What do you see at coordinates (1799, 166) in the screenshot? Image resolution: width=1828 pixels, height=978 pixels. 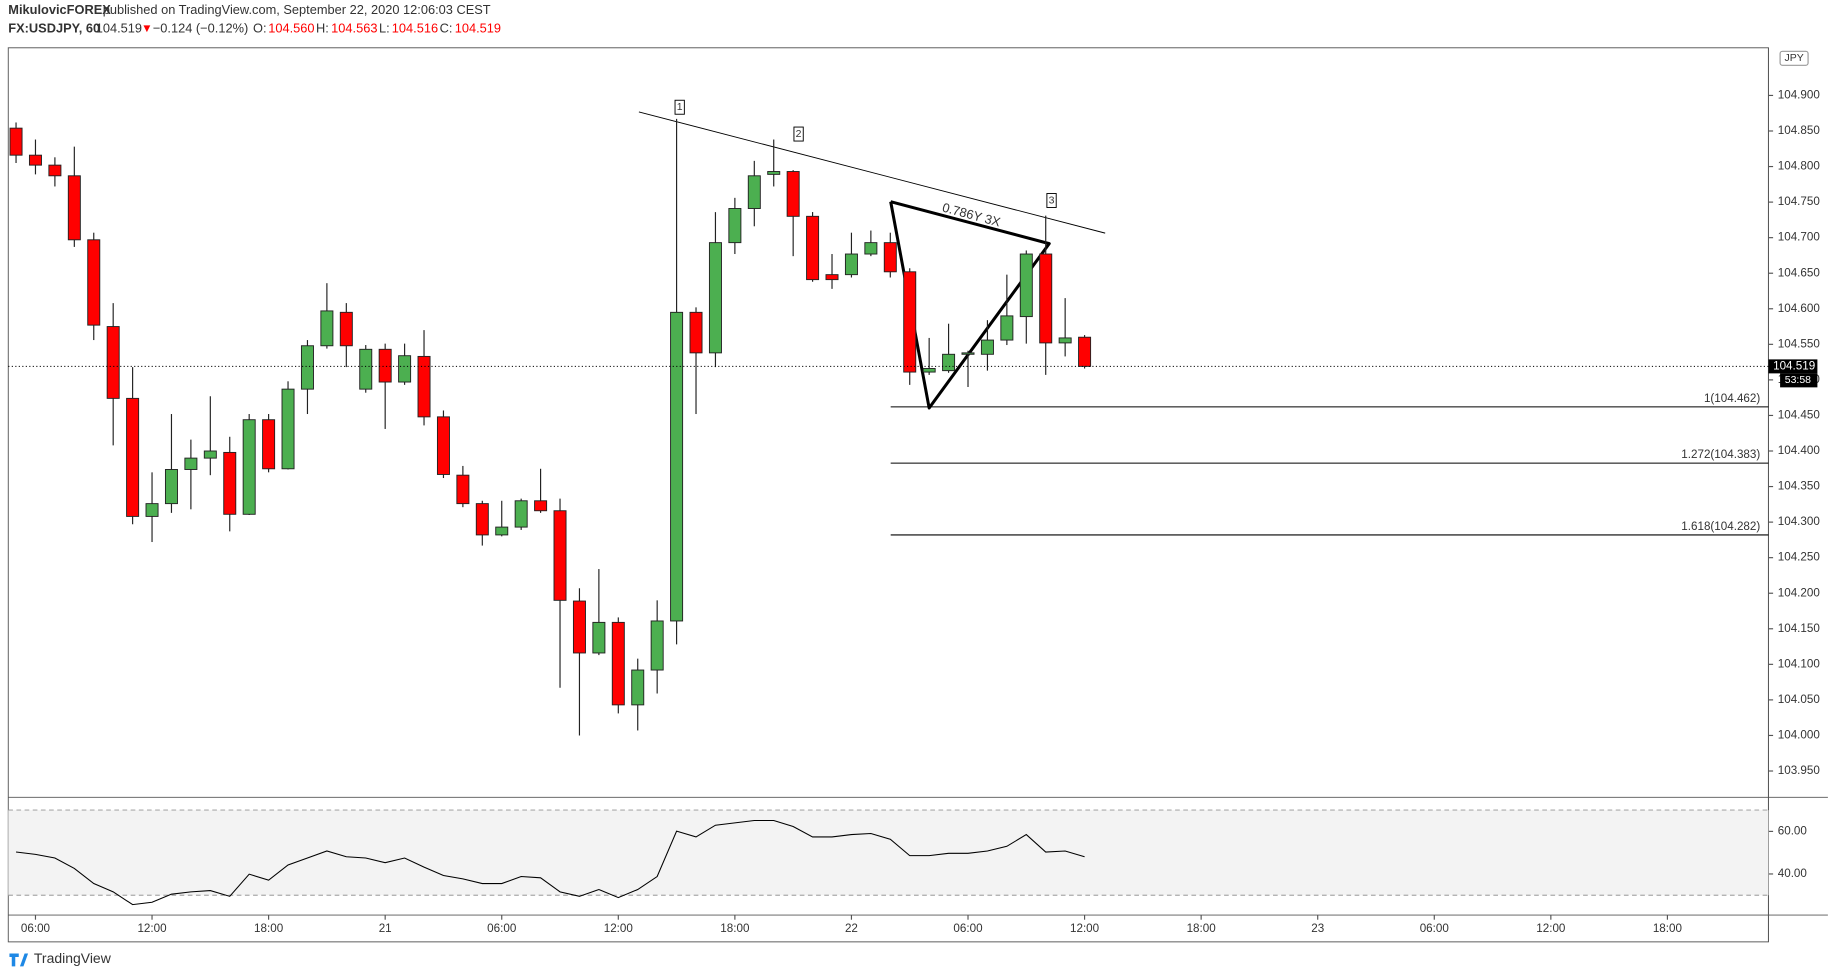 I see `y-tick-label: 104.800` at bounding box center [1799, 166].